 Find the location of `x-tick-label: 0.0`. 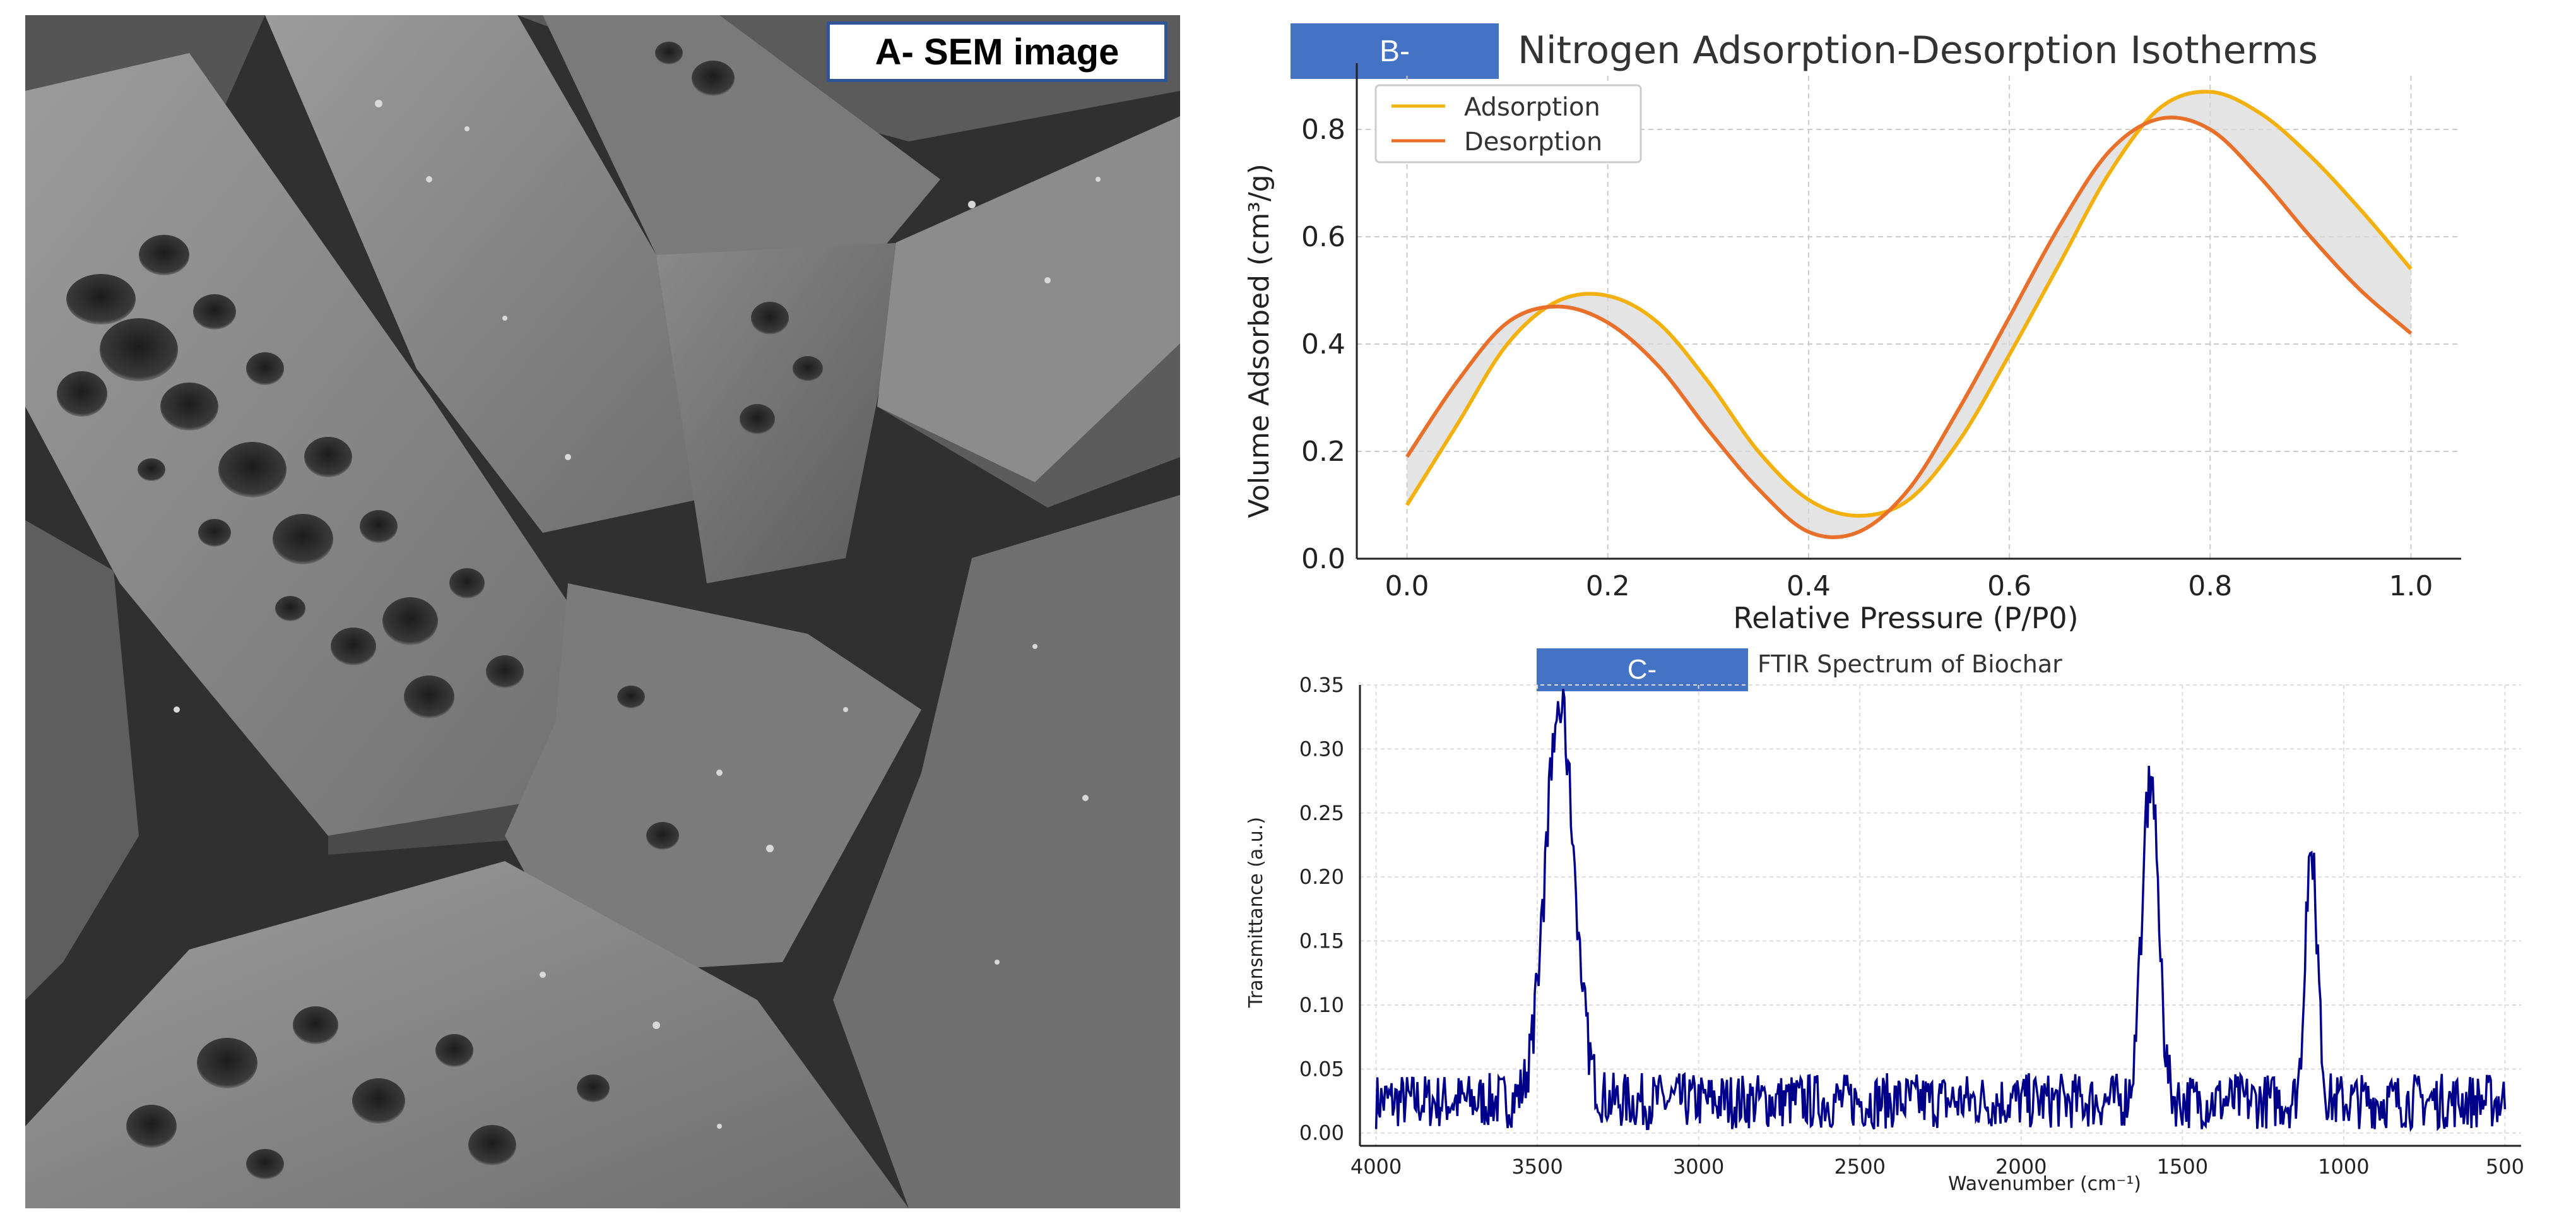

x-tick-label: 0.0 is located at coordinates (1407, 586).